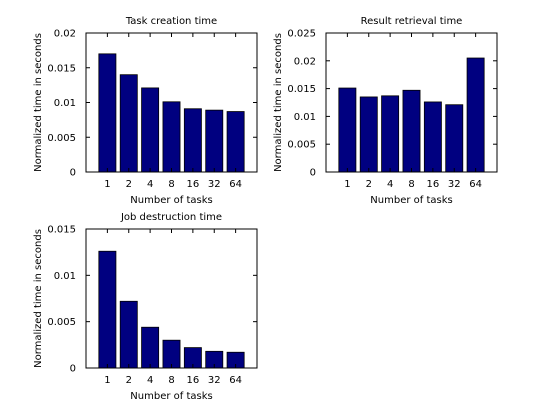 The height and width of the screenshot is (414, 552). What do you see at coordinates (171, 21) in the screenshot?
I see `chart-title: Task creation time` at bounding box center [171, 21].